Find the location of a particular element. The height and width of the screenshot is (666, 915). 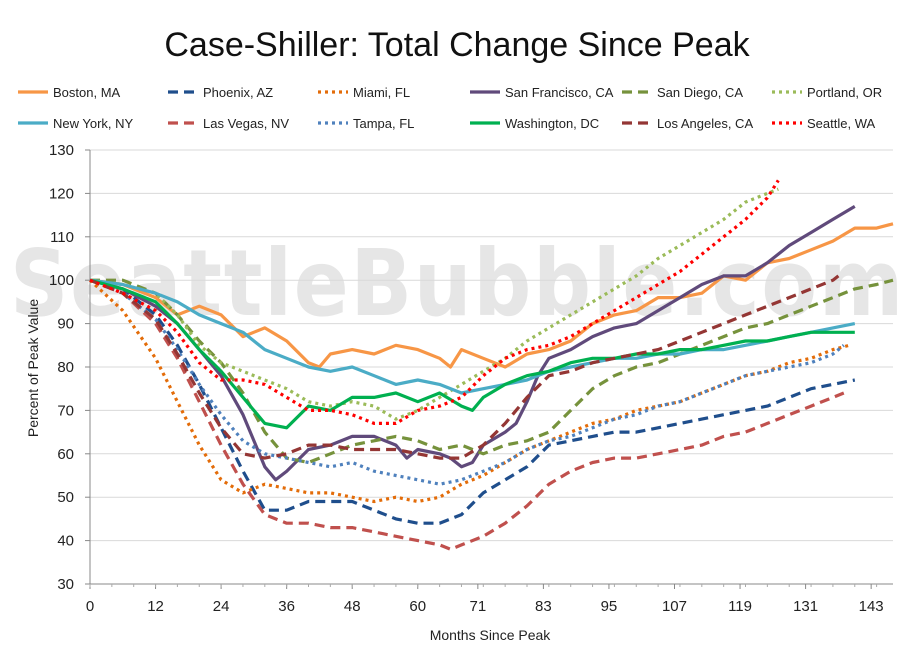

legend-label-las-vegas-nv: Las Vegas, NV is located at coordinates (246, 123).